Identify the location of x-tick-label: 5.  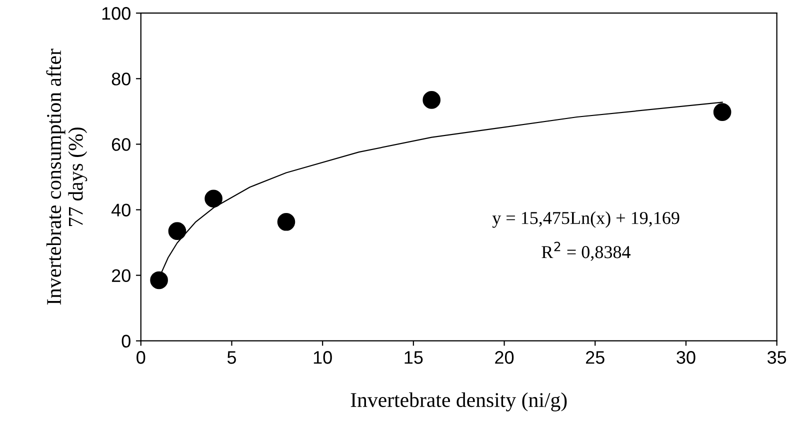
(231, 357).